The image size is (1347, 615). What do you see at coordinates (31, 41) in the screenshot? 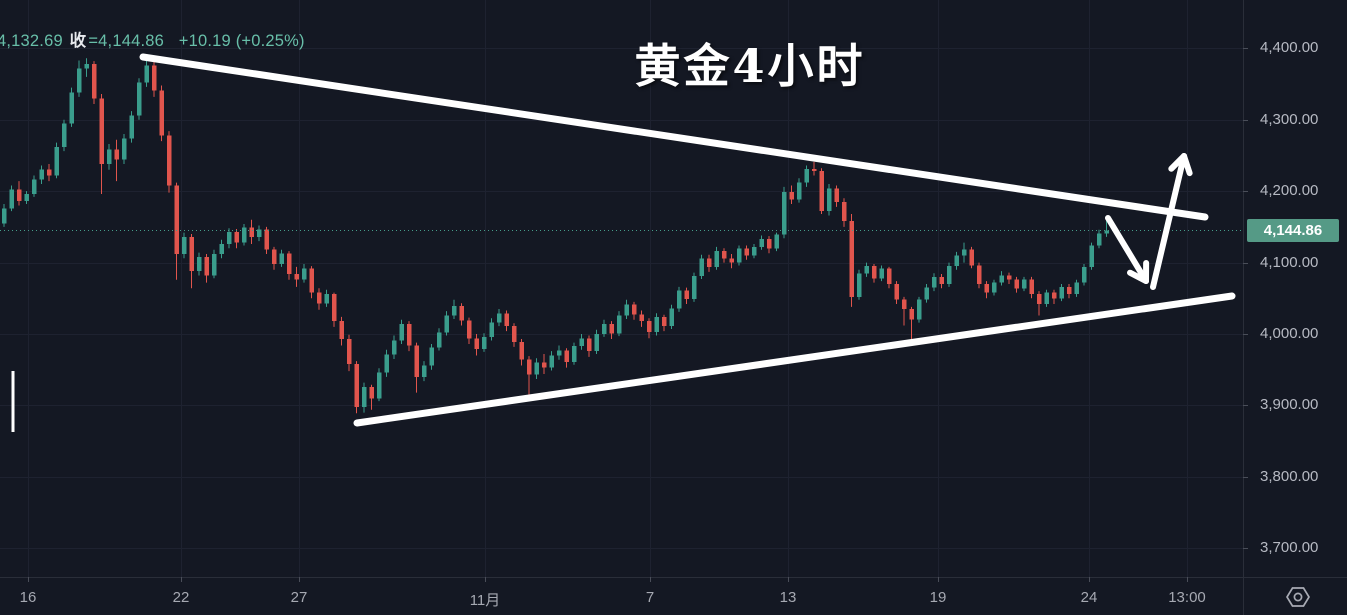
I see `legend-low-value: 4,132.69` at bounding box center [31, 41].